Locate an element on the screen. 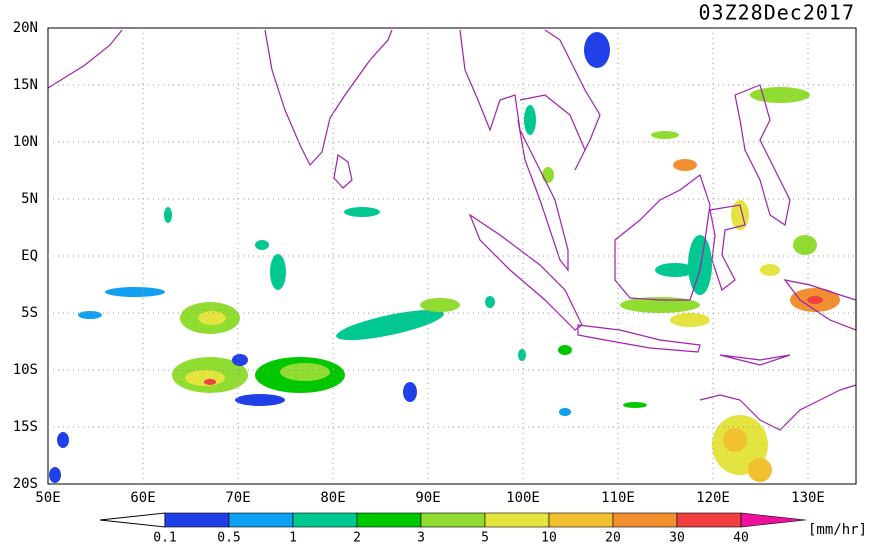  colorbar-high-end is located at coordinates (773, 520).